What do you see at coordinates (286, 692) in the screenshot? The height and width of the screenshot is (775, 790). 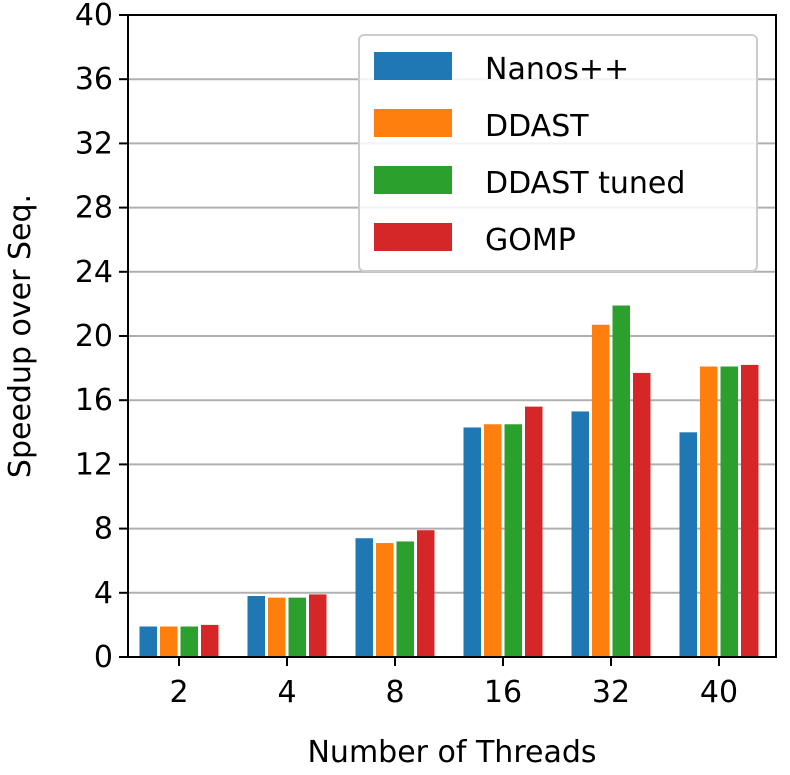 I see `x-tick-label: 4` at bounding box center [286, 692].